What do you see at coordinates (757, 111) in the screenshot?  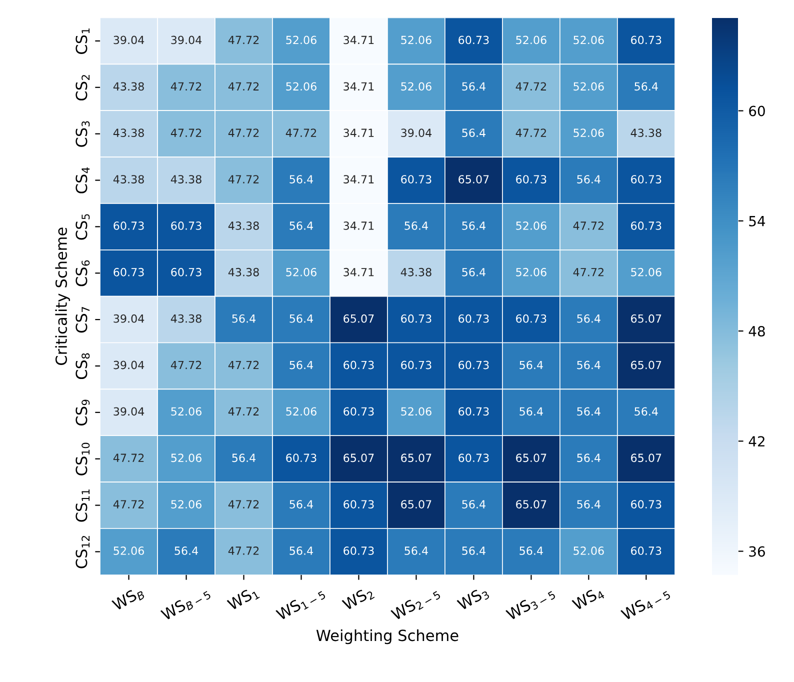 I see `color-bar-label: 60` at bounding box center [757, 111].